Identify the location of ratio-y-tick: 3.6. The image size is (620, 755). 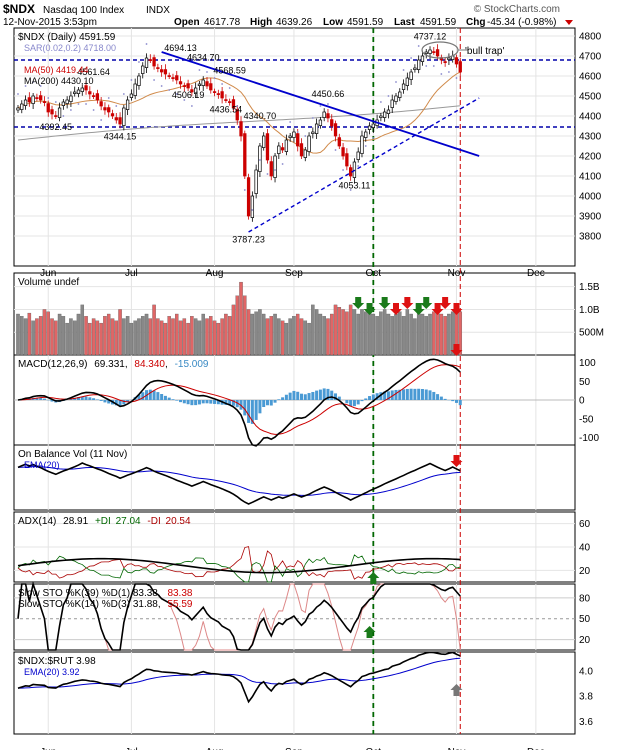
(586, 722).